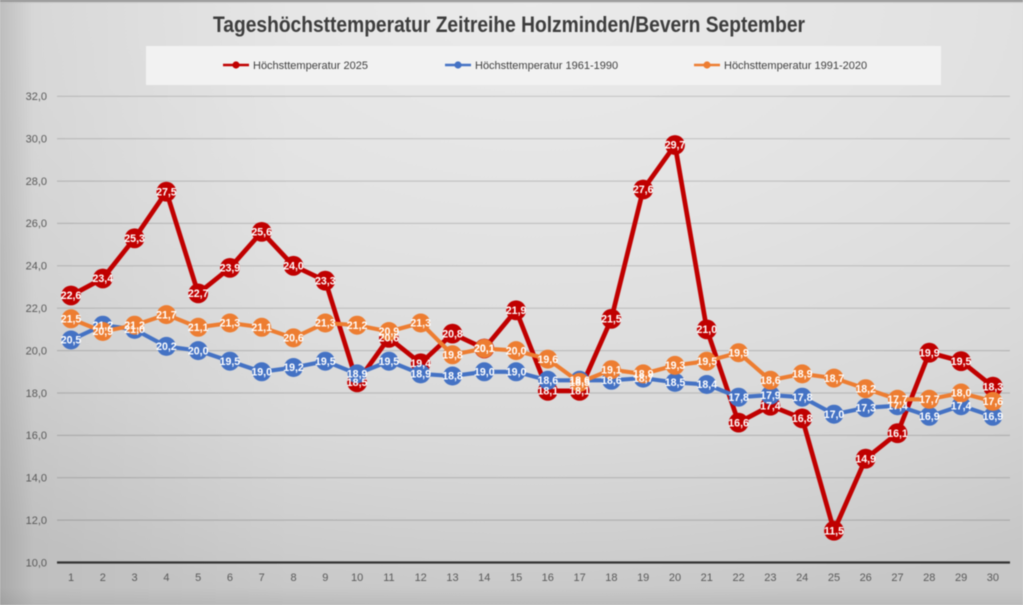 The height and width of the screenshot is (605, 1023). I want to click on svg-text: 20, so click(675, 578).